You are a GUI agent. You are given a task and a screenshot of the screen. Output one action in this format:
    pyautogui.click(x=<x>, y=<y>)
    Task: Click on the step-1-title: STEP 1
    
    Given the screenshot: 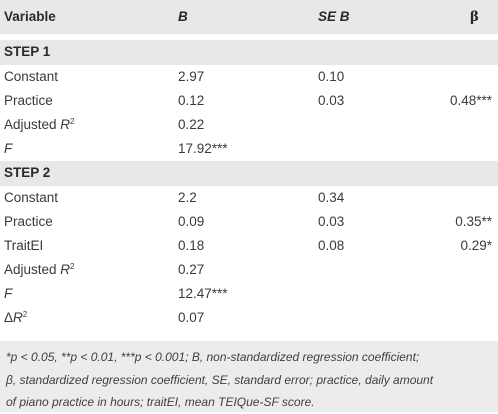 What is the action you would take?
    pyautogui.click(x=27, y=51)
    